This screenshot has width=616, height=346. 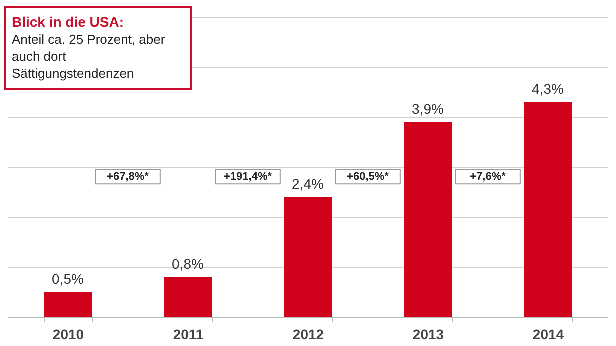 I want to click on x-tick-label: 2013, so click(x=428, y=334).